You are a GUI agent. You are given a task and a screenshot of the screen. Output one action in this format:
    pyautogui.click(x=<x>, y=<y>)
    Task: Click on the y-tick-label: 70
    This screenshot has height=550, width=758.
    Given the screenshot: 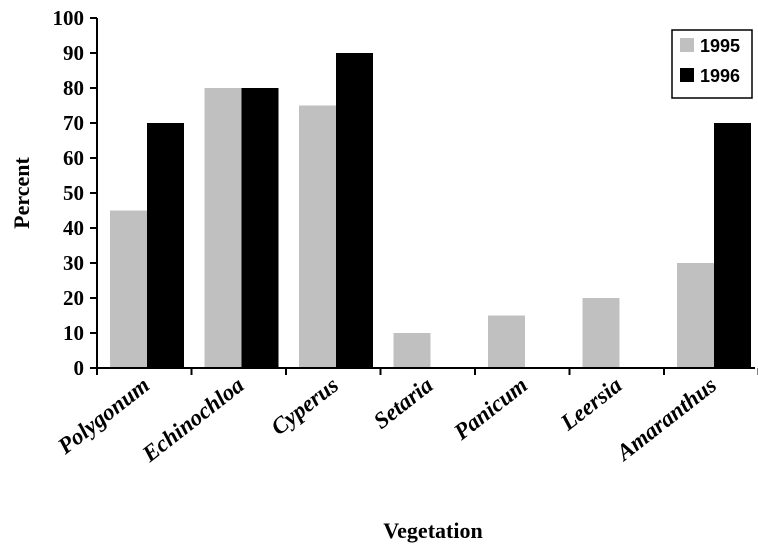 What is the action you would take?
    pyautogui.click(x=73, y=123)
    